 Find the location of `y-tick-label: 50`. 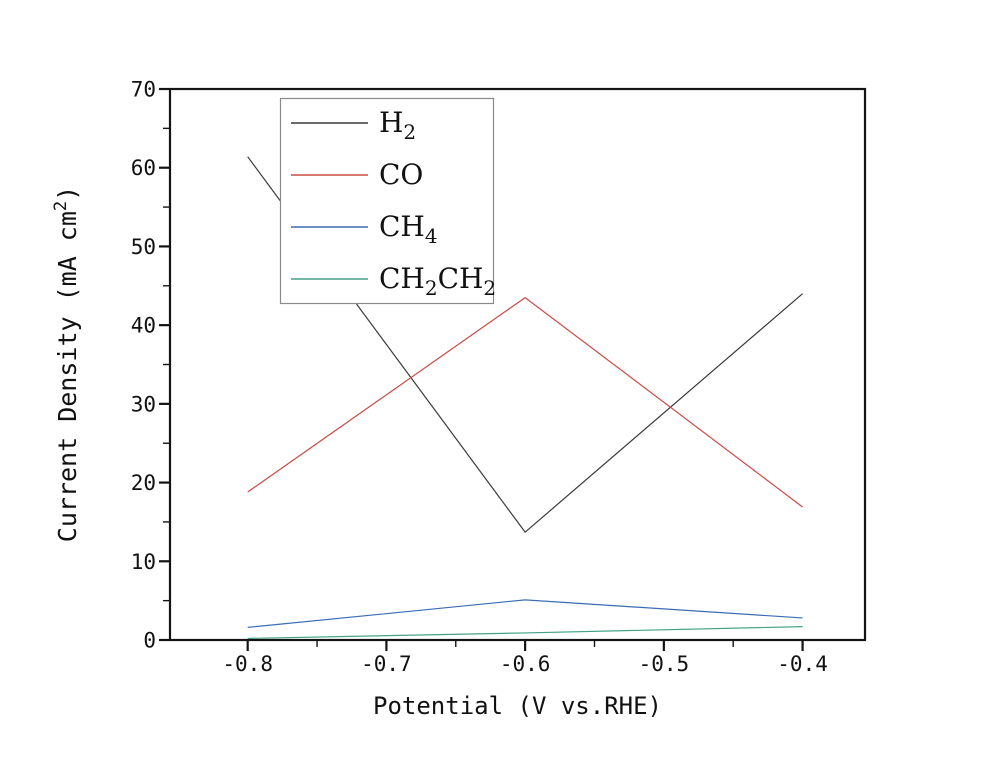

y-tick-label: 50 is located at coordinates (143, 247).